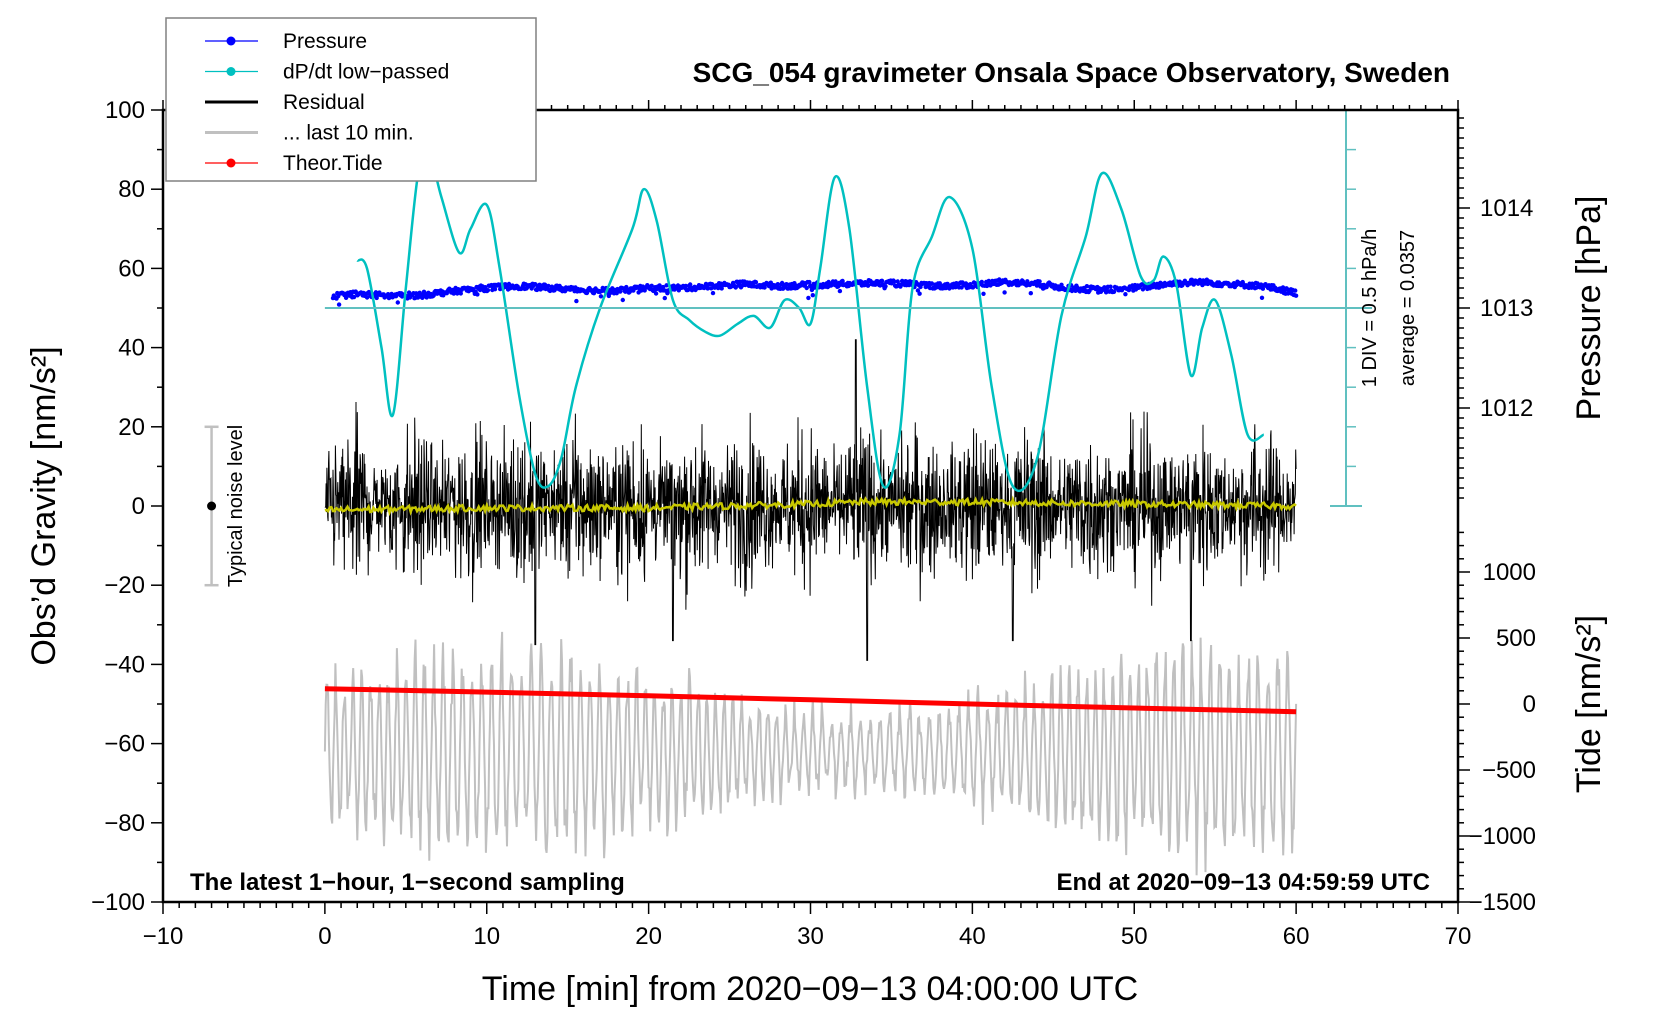  I want to click on legend-box, so click(351, 99).